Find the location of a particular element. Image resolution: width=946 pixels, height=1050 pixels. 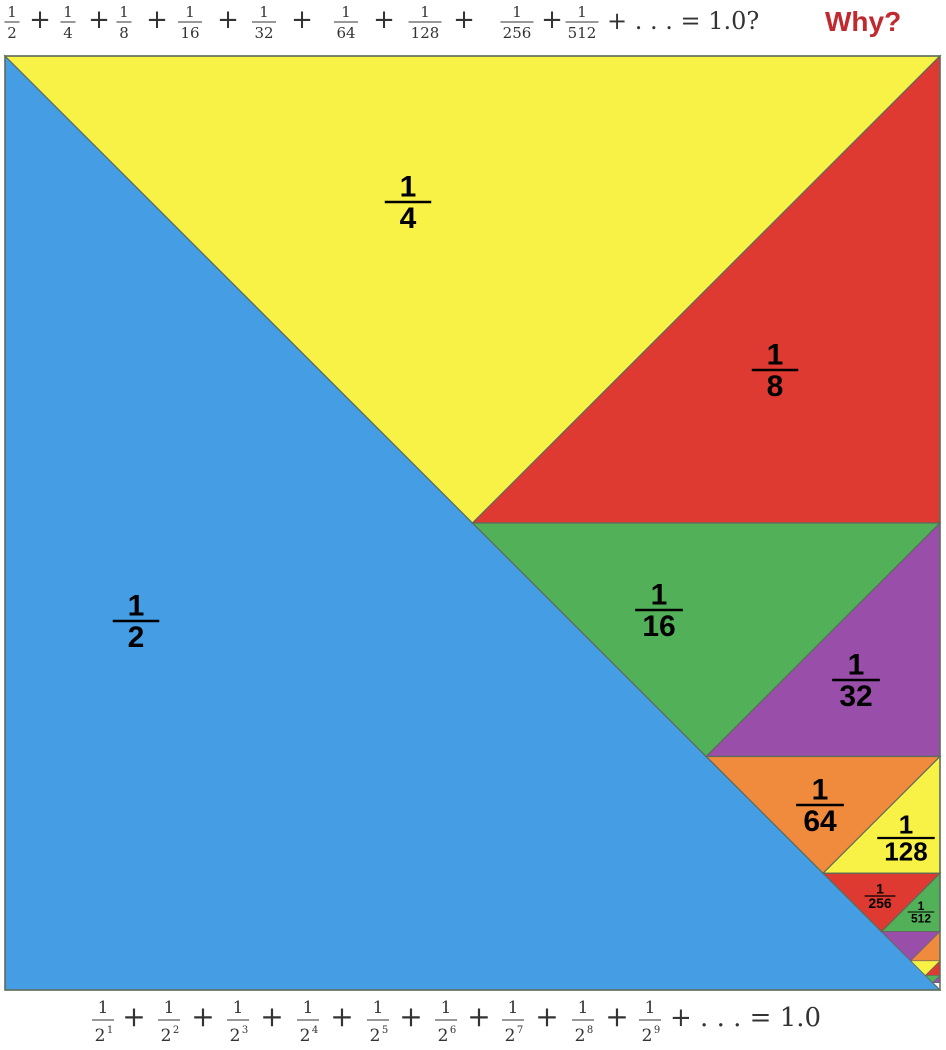

bottom-term-exponent: 4 is located at coordinates (315, 1030).